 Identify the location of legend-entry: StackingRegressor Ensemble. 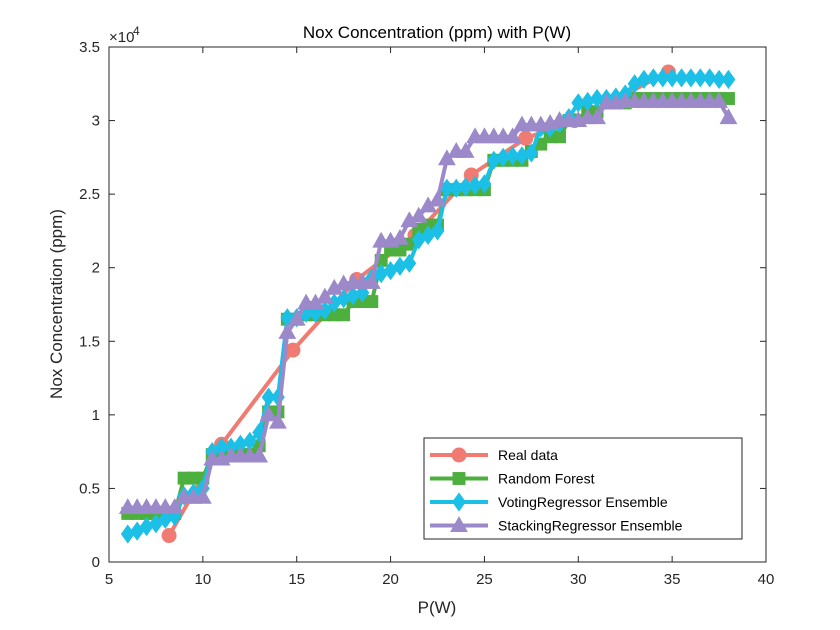
(556, 525).